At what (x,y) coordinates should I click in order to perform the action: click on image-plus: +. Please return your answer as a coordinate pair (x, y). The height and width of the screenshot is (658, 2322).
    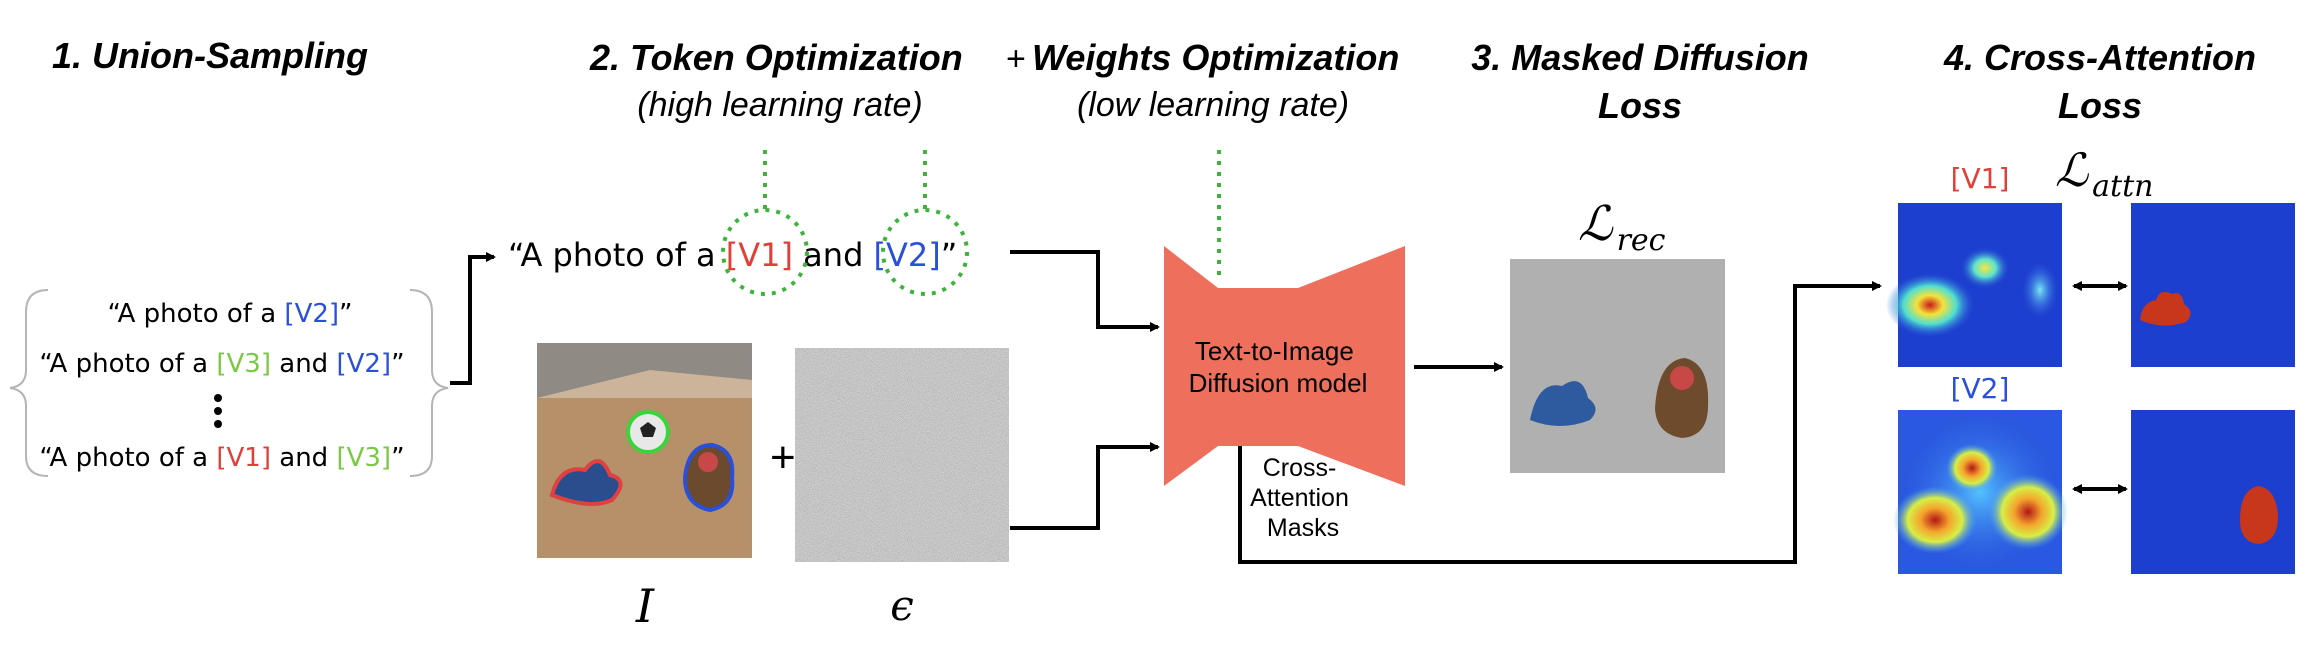
    Looking at the image, I should click on (783, 457).